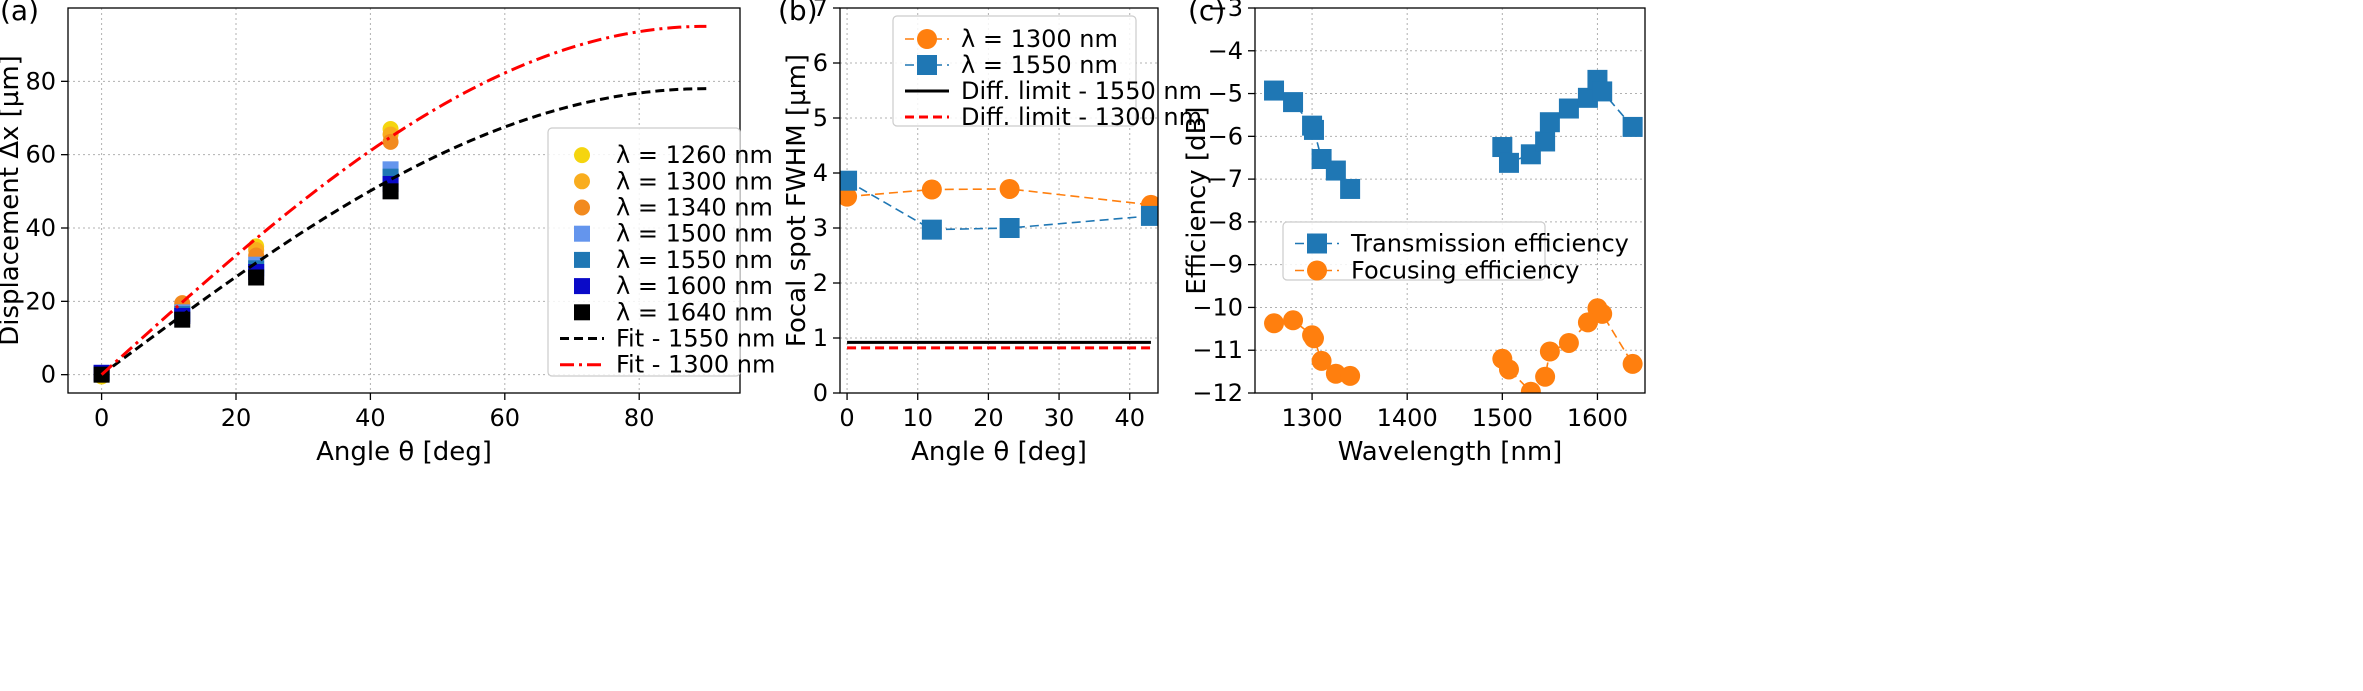 This screenshot has height=691, width=2363. Describe the element at coordinates (1225, 222) in the screenshot. I see `y-tick-label: −8` at that location.